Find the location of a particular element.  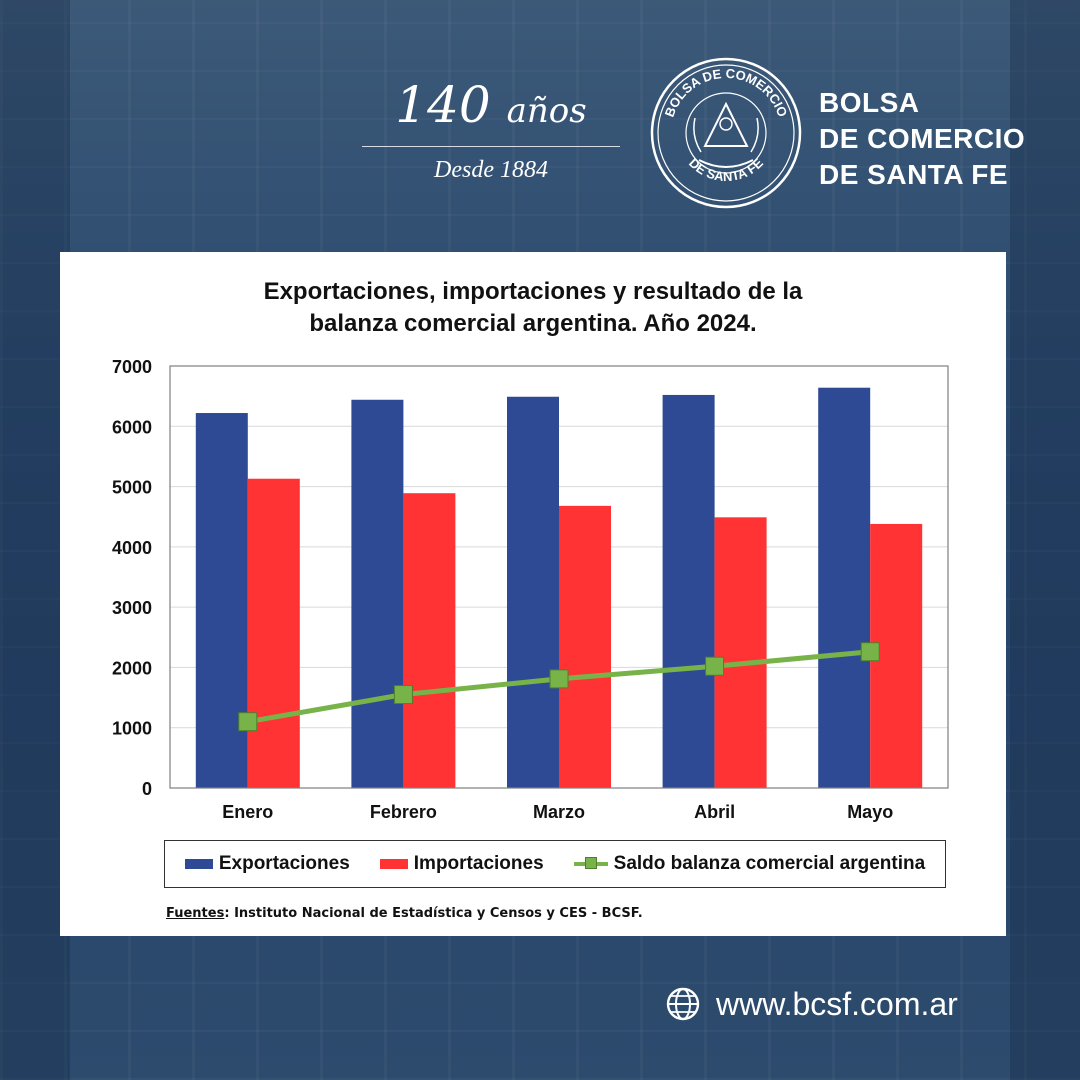

legend-item-importaciones: Importaciones is located at coordinates (461, 864).